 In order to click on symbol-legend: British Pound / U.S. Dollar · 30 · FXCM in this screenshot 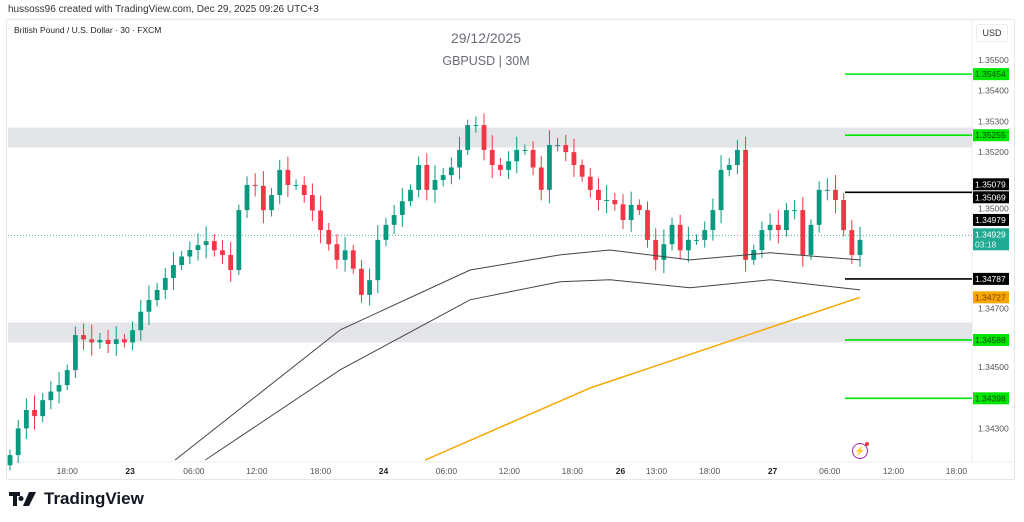, I will do `click(88, 30)`.